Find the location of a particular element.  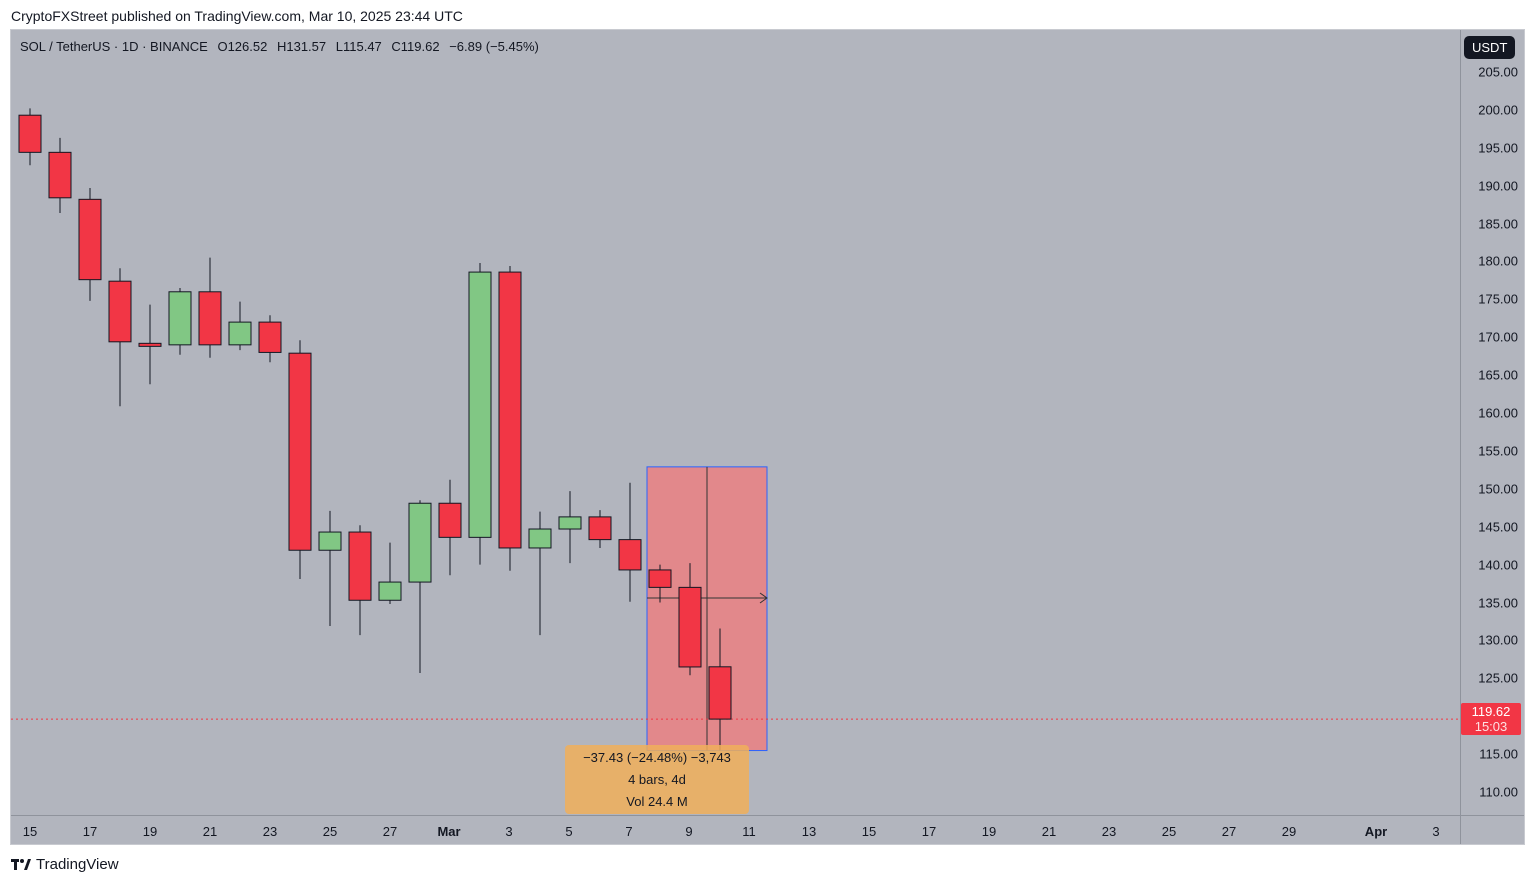

measure-bars: 4 bars, 4d is located at coordinates (657, 779).